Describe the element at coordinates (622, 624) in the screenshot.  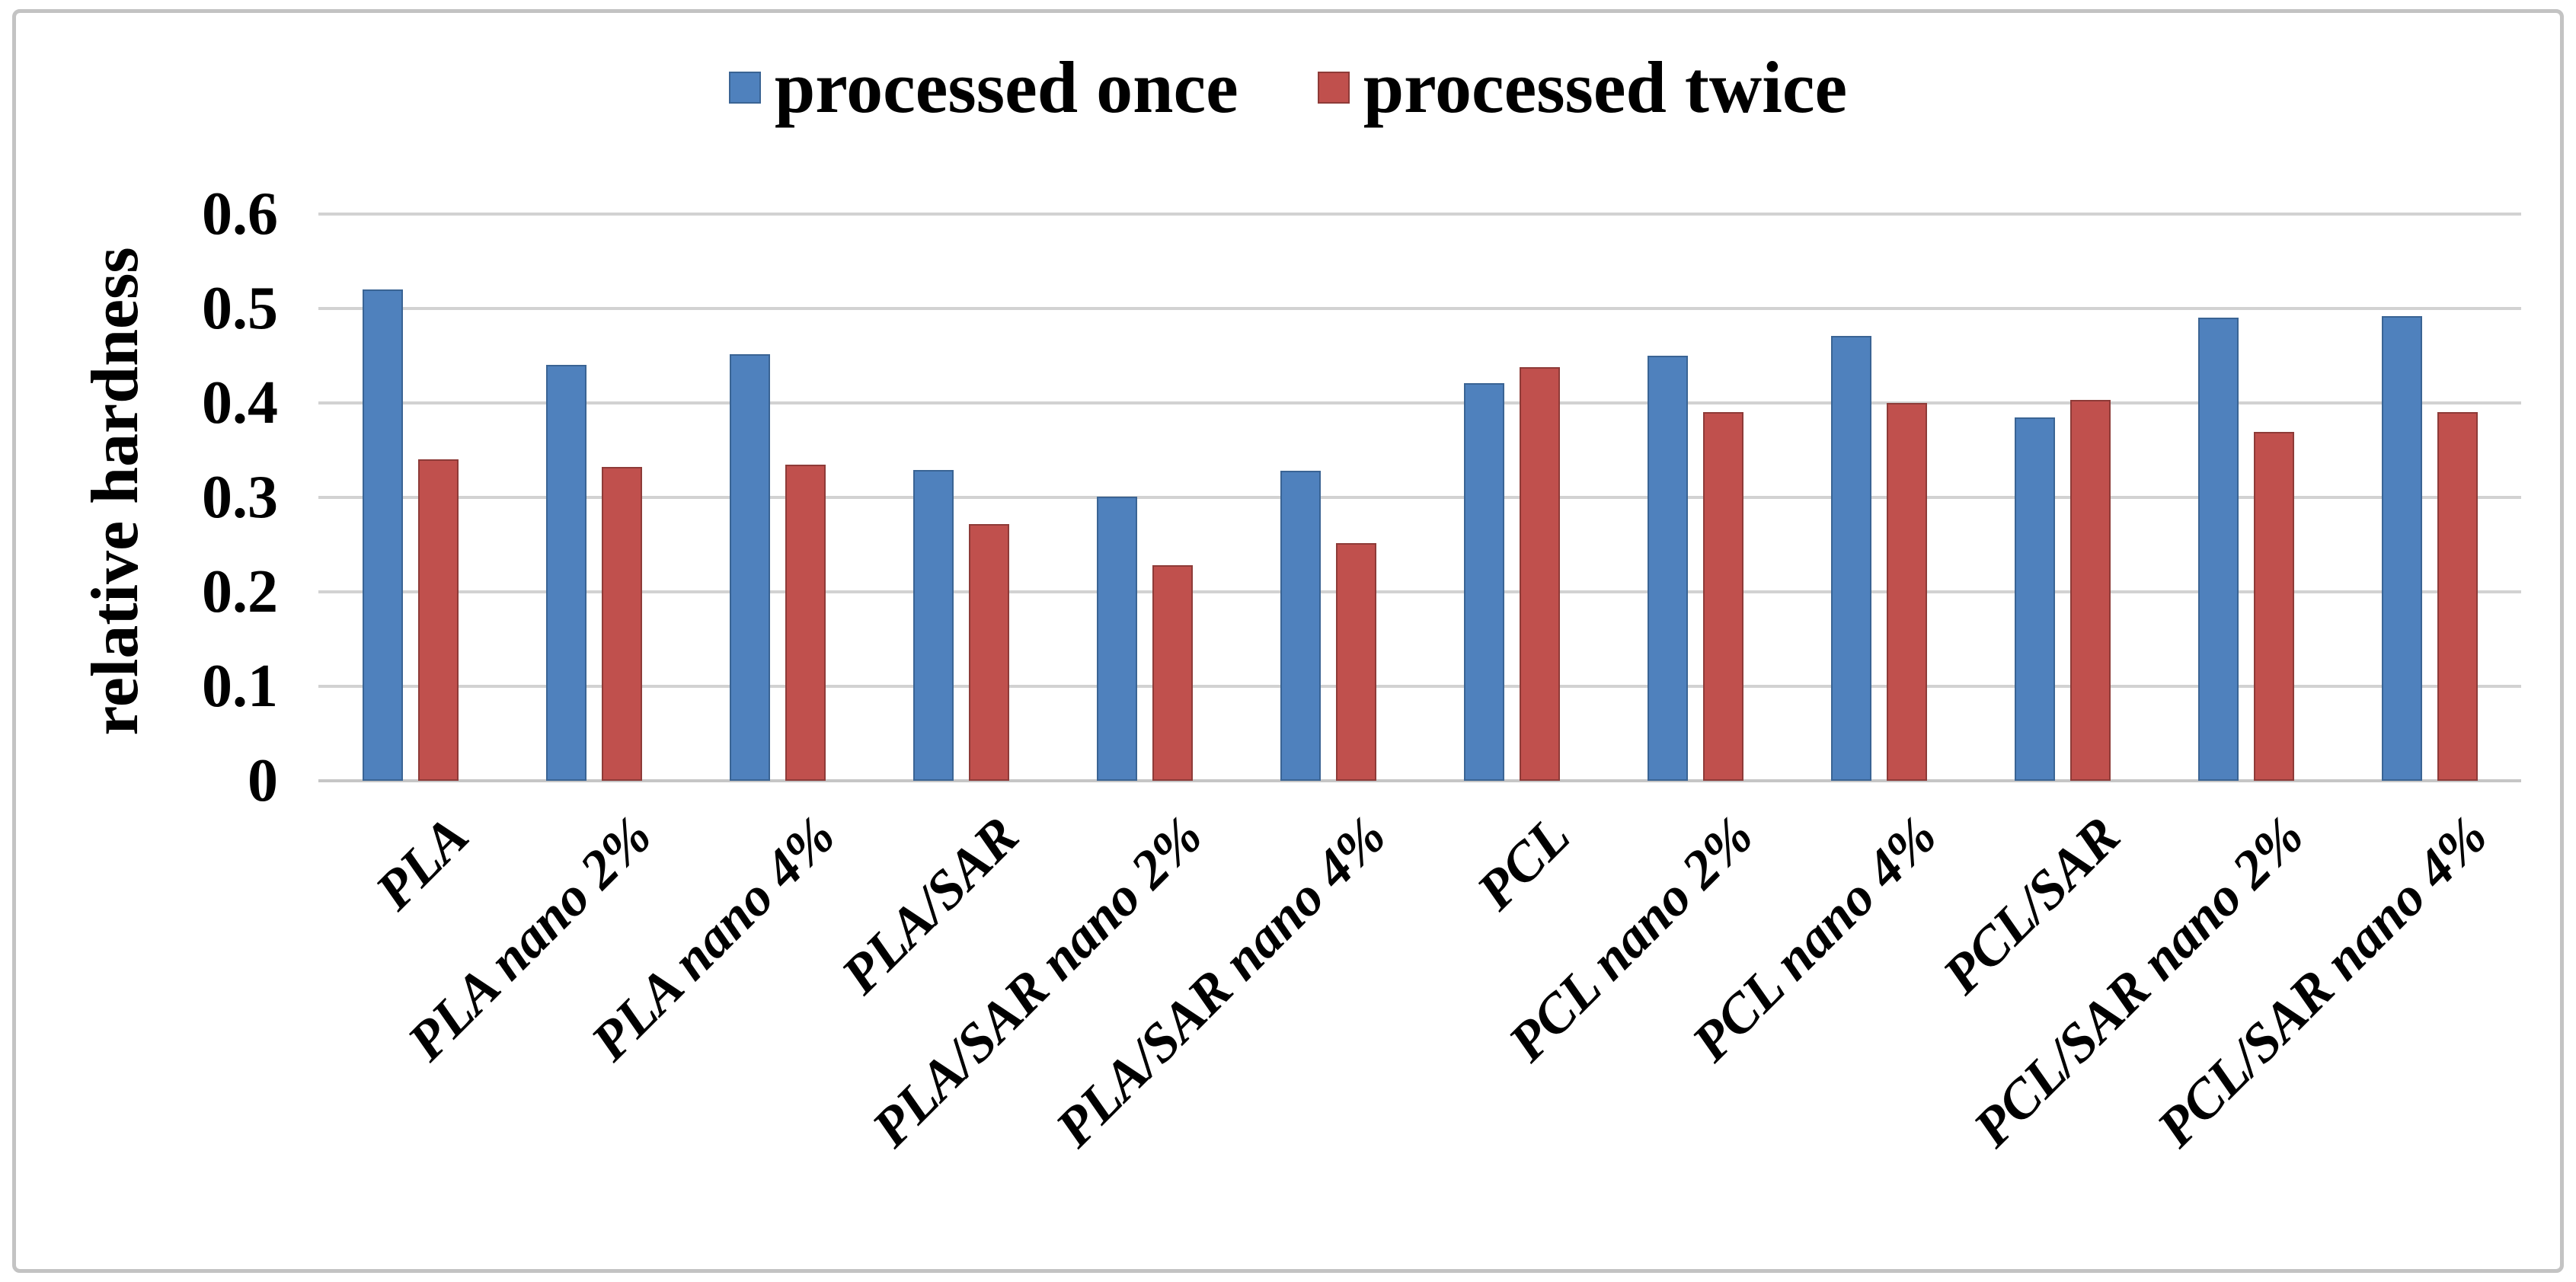
I see `bar-processed-twice-PLA-nano-2-` at that location.